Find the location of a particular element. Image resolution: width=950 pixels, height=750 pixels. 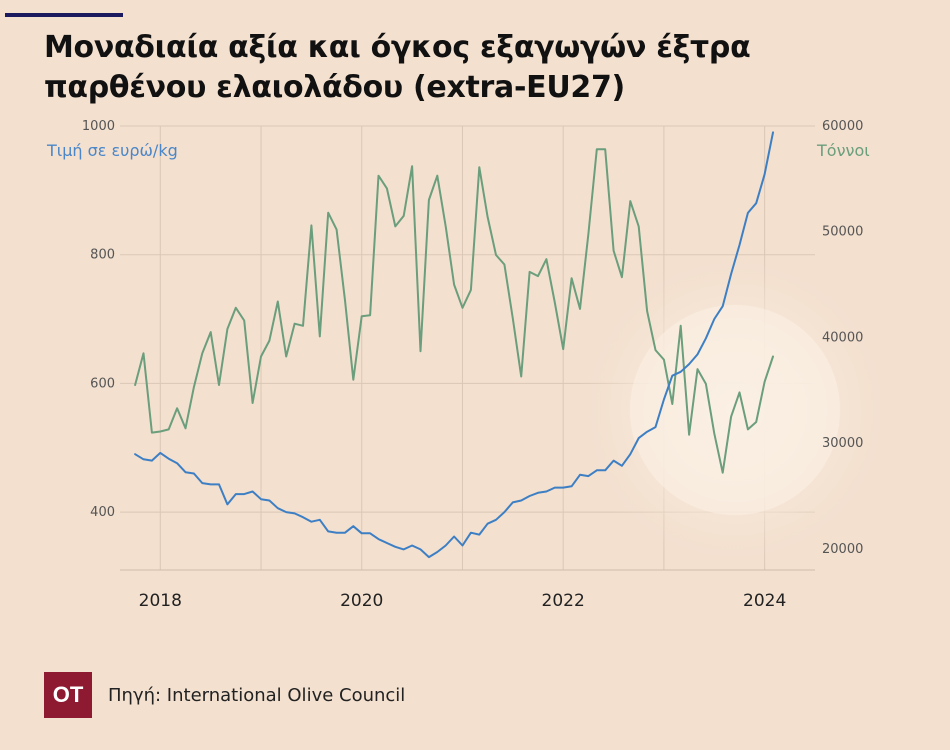

publisher-logo: ΟΤ is located at coordinates (68, 695).